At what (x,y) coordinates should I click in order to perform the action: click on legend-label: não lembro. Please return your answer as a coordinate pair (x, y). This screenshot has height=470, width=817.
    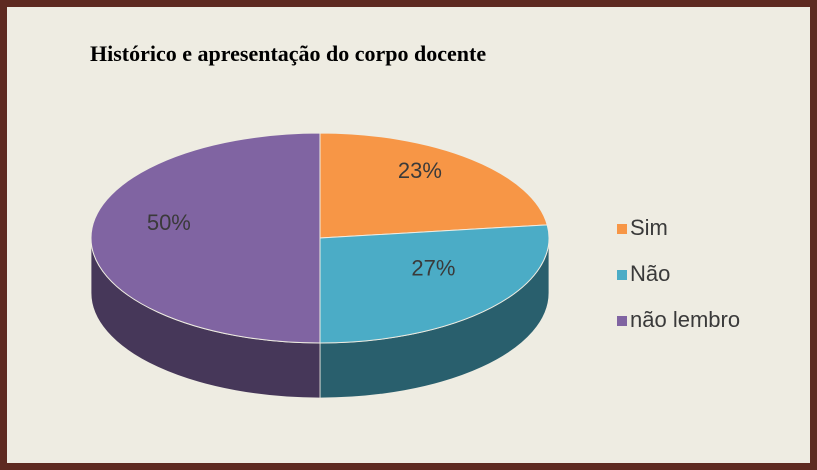
    Looking at the image, I should click on (685, 319).